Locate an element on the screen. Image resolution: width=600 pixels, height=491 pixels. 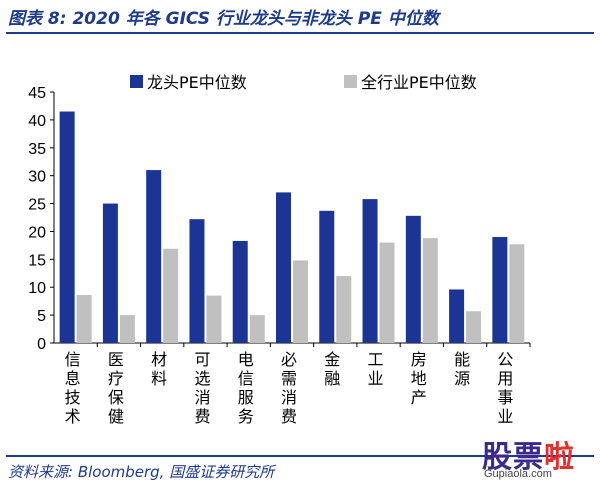
y-tick-label: 25 is located at coordinates (37, 205).